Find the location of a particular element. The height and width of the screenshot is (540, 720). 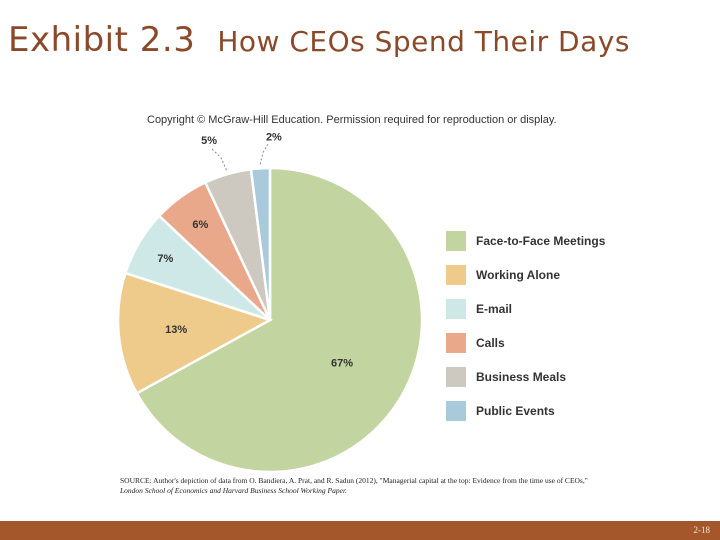

legend-item-e-mail: E-mail is located at coordinates (525, 309).